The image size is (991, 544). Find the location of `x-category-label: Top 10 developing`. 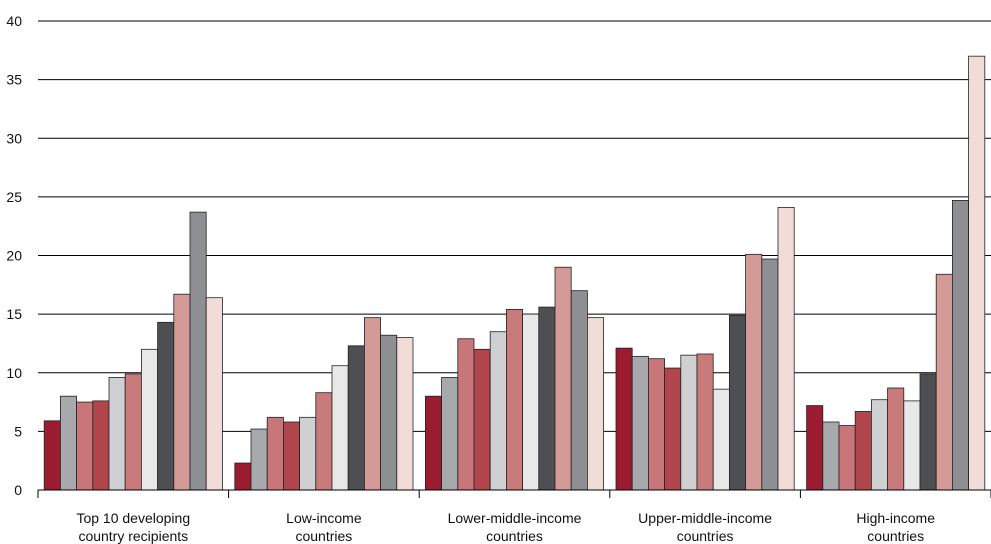

x-category-label: Top 10 developing is located at coordinates (133, 518).